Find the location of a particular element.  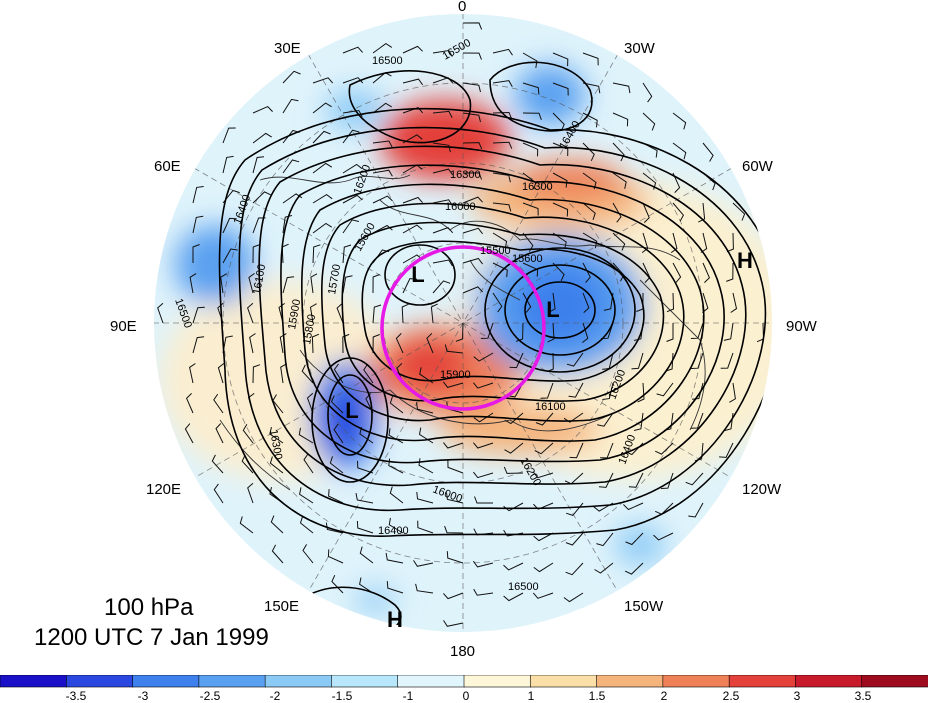

longitude-label: 150E is located at coordinates (282, 606).